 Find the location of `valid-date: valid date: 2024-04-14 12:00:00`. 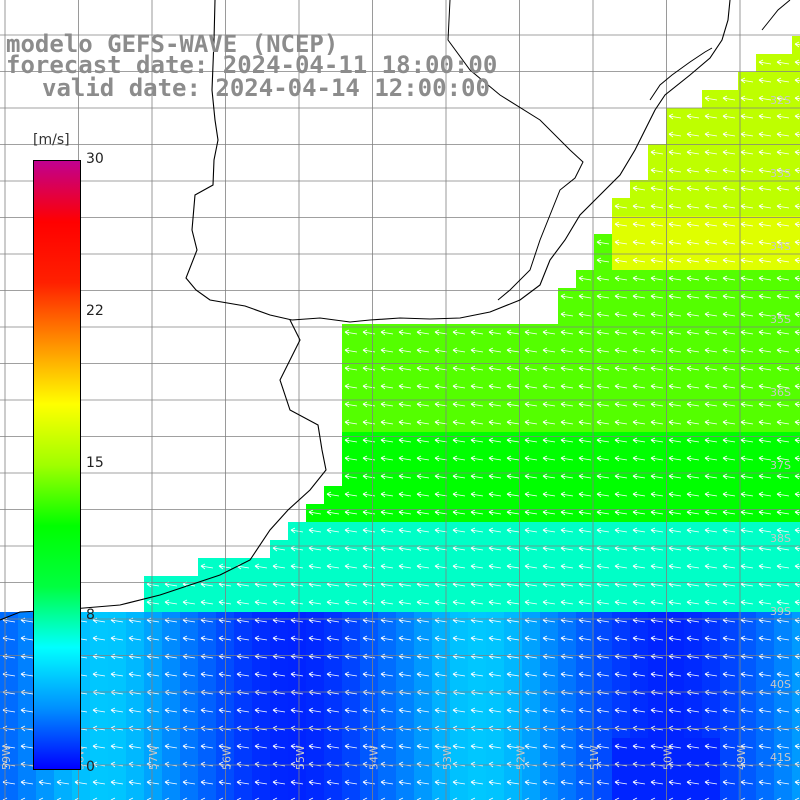

valid-date: valid date: 2024-04-14 12:00:00 is located at coordinates (266, 88).